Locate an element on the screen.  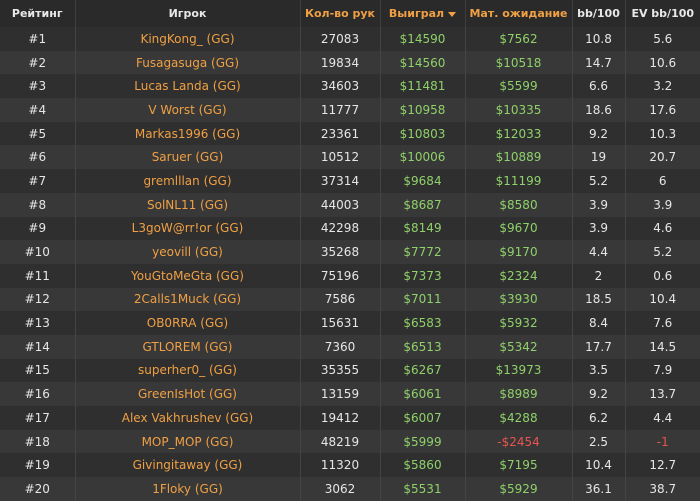
player-name: Markas1996 (GG) is located at coordinates (187, 133).